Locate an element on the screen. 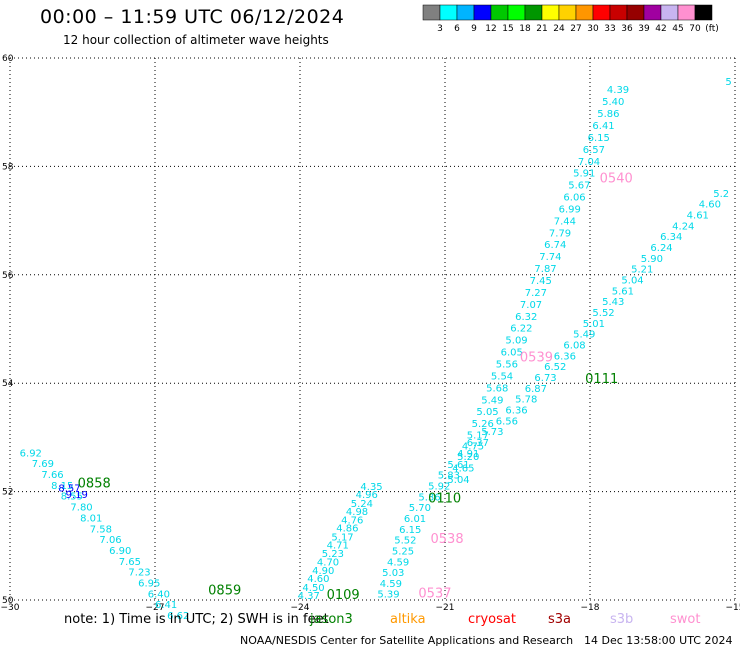 This screenshot has width=740, height=650. swh-value: 5.01 is located at coordinates (594, 324).